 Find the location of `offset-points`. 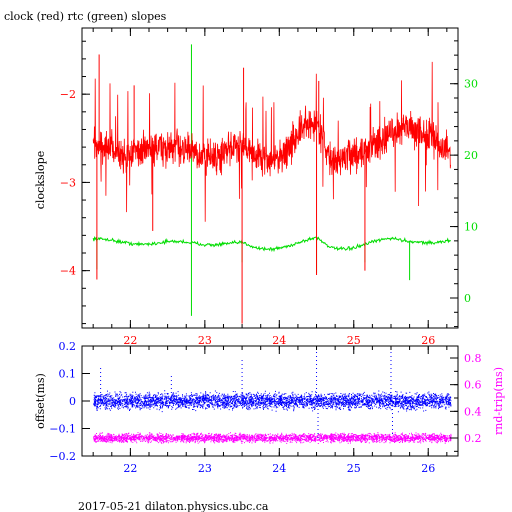

offset-points is located at coordinates (272, 401).